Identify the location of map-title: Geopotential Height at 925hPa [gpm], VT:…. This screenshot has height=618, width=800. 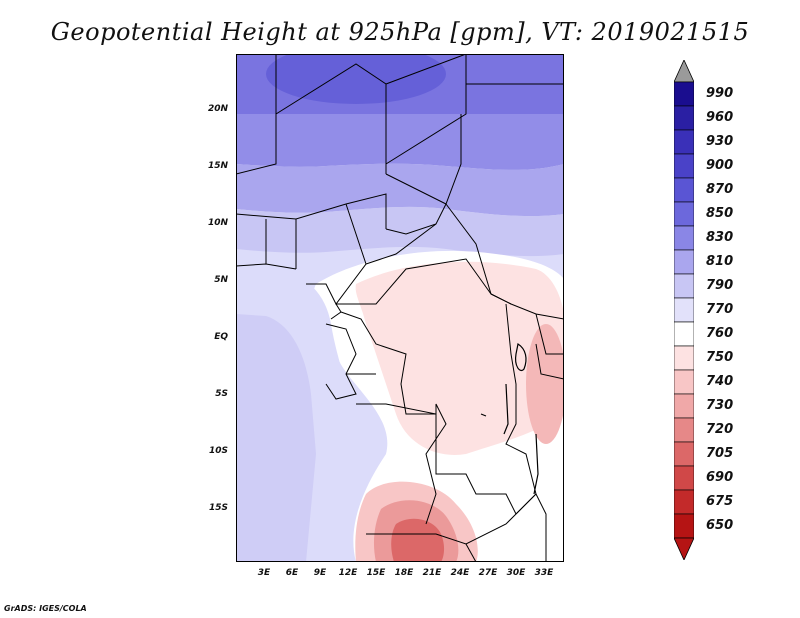
(400, 32).